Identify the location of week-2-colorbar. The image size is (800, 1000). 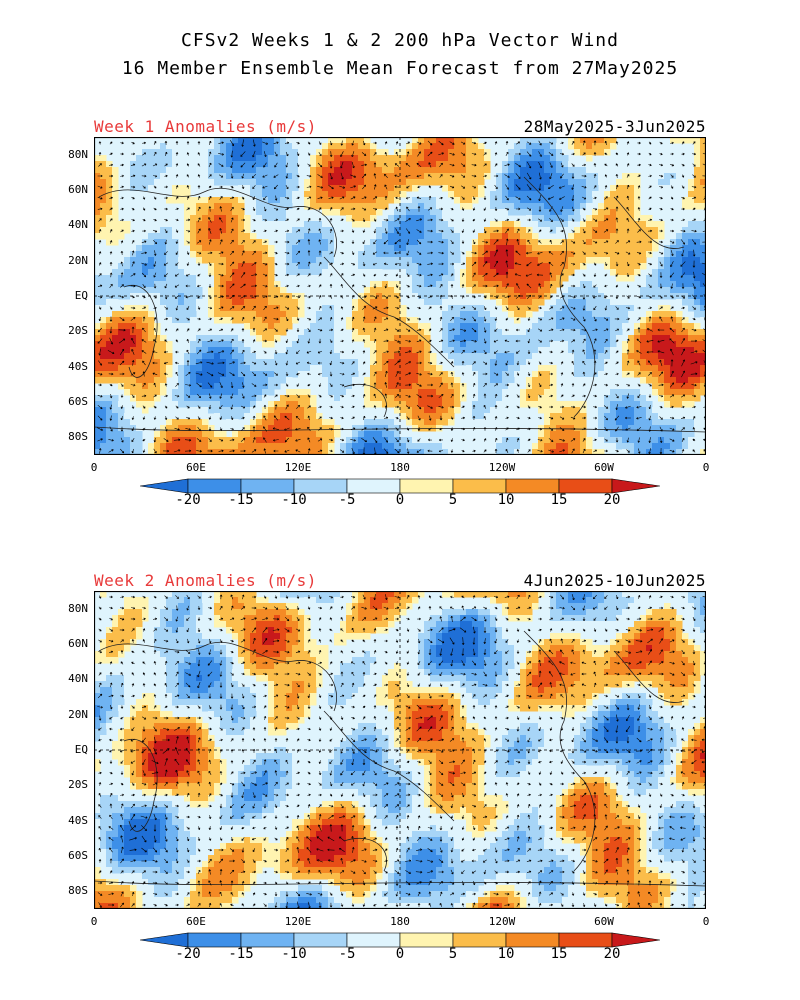
(400, 940).